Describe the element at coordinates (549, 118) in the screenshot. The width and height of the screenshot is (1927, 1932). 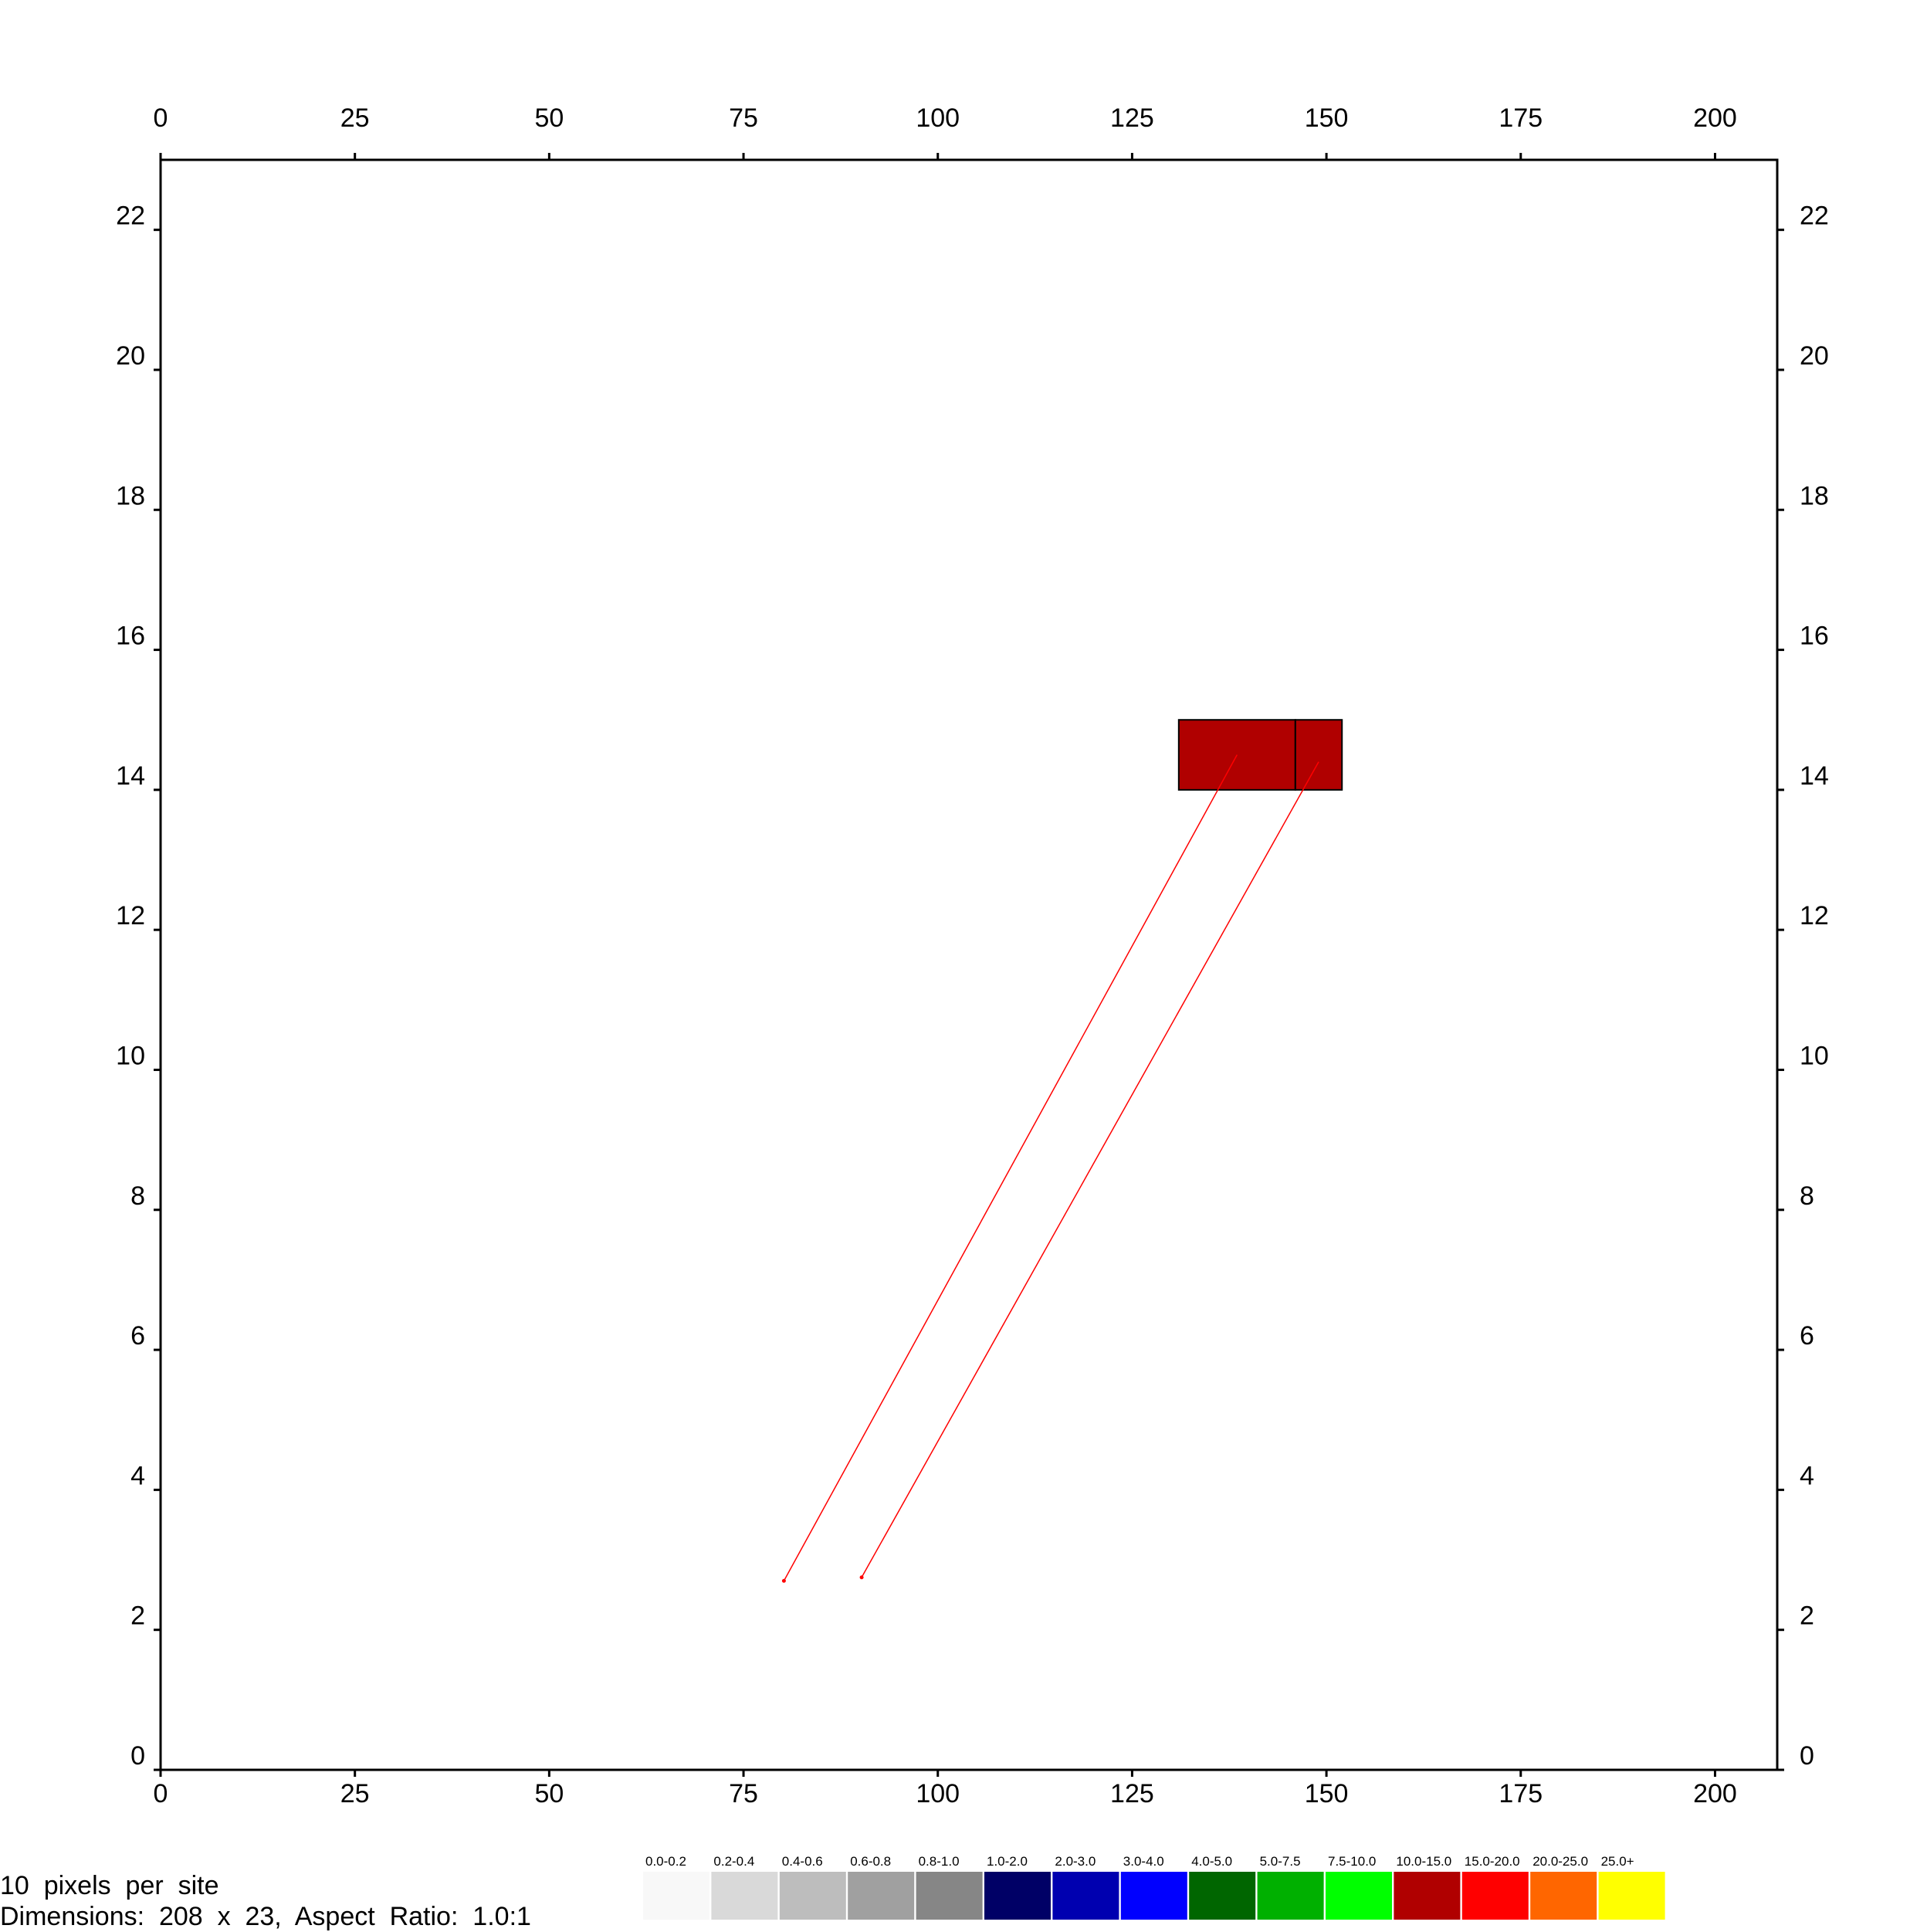
I see `x-tick-label-top: 50` at that location.